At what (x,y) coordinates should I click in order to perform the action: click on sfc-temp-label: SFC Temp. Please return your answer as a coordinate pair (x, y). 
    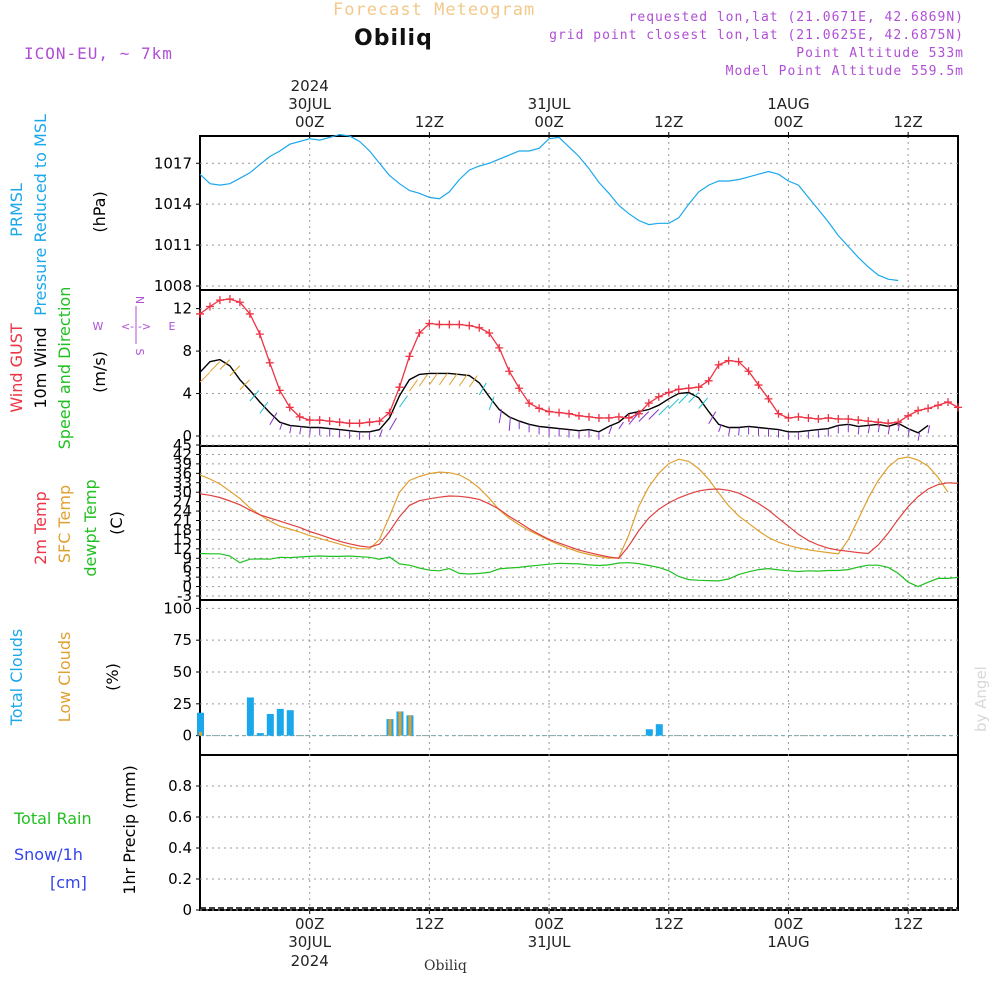
    Looking at the image, I should click on (64, 524).